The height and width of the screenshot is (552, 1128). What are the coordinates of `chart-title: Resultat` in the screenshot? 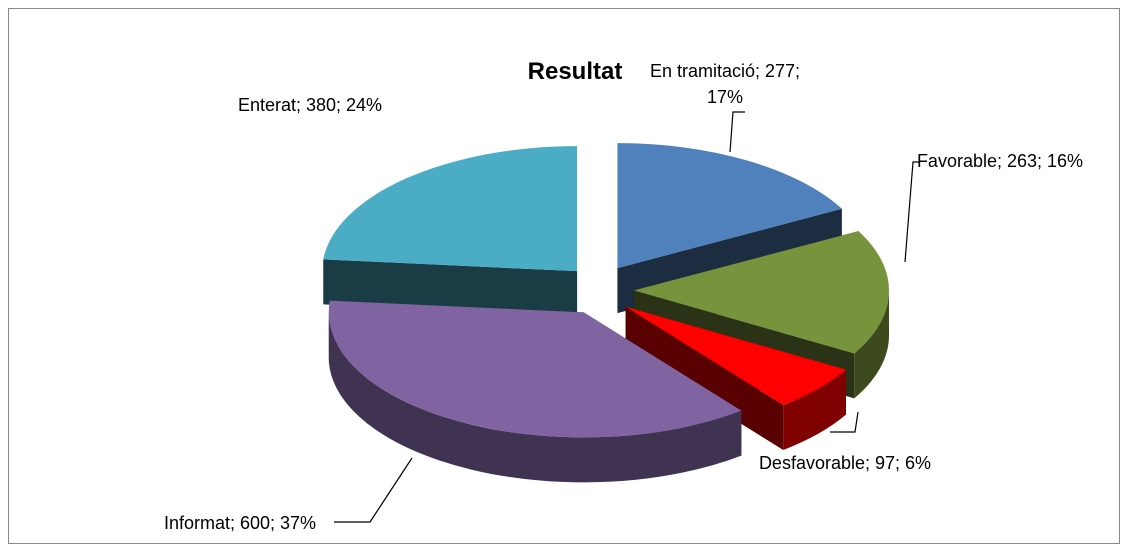 It's located at (575, 71).